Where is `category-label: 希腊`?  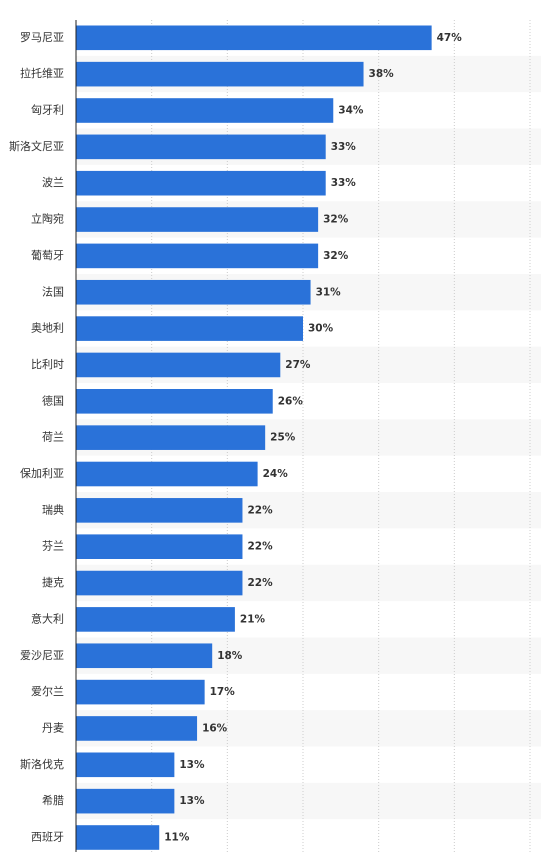
category-label: 希腊 is located at coordinates (53, 800).